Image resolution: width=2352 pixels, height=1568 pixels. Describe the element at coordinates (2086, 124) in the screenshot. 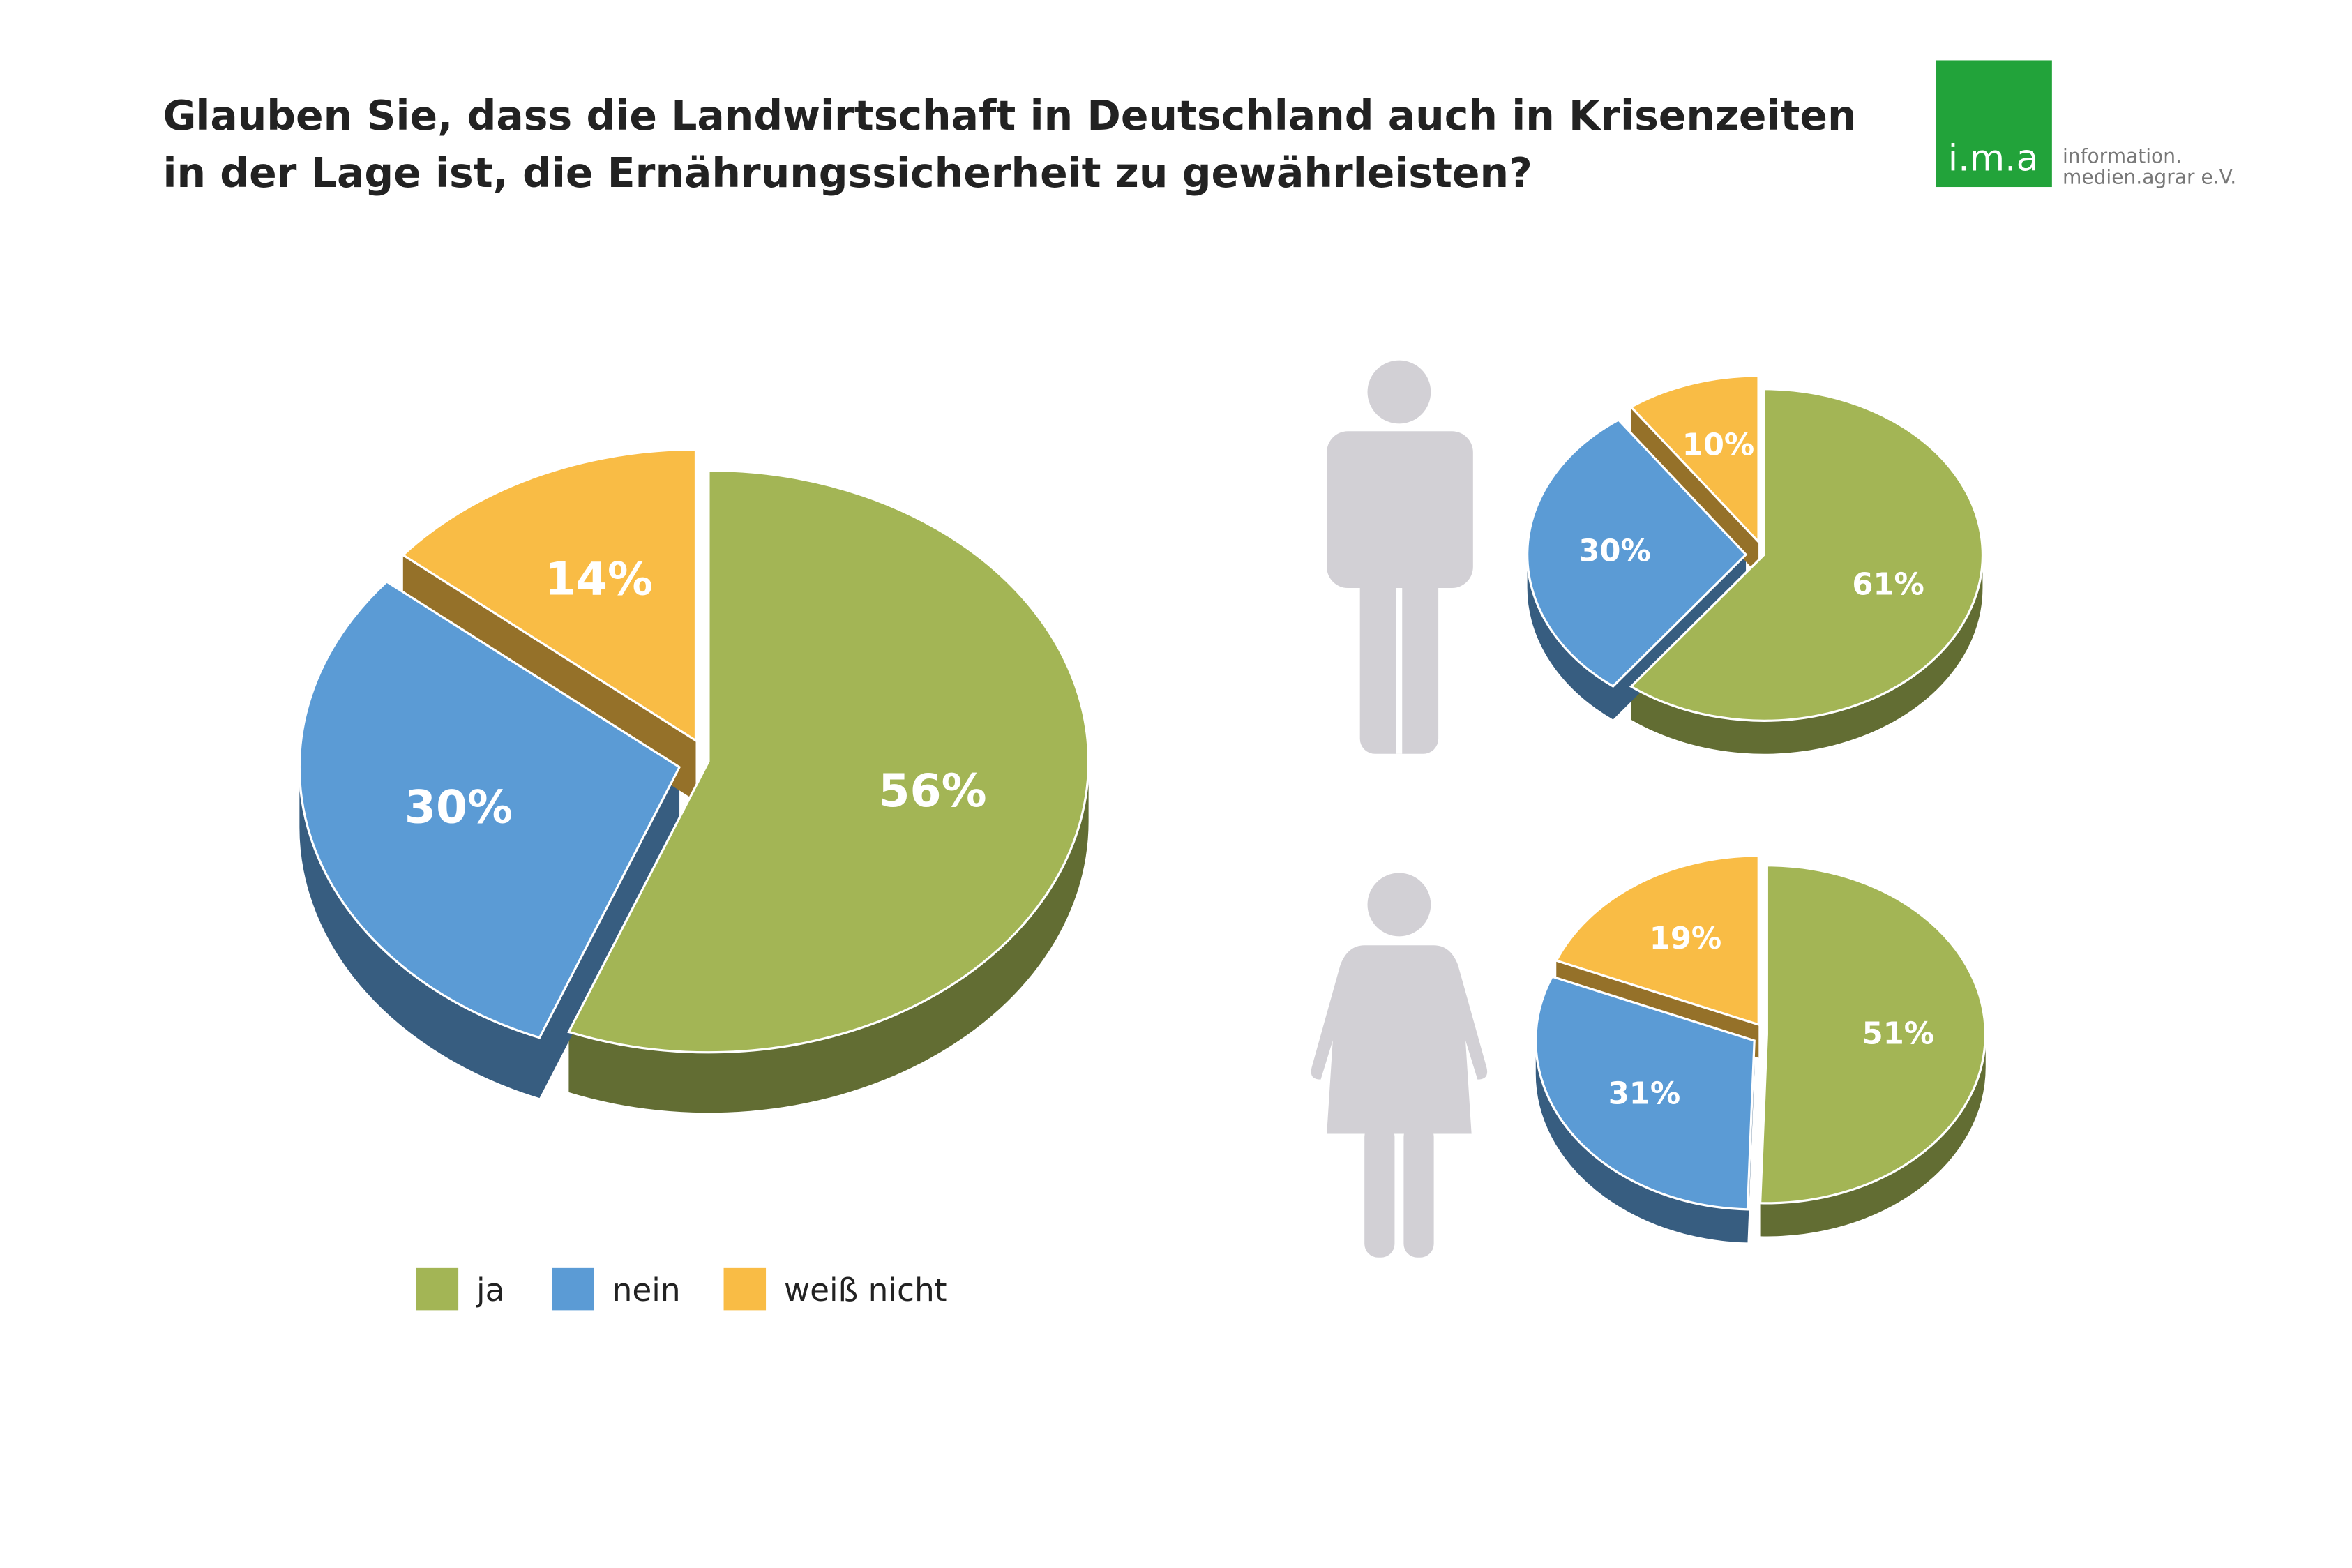

I see `logo: i.m.a information. medien.agrar e.V.` at that location.